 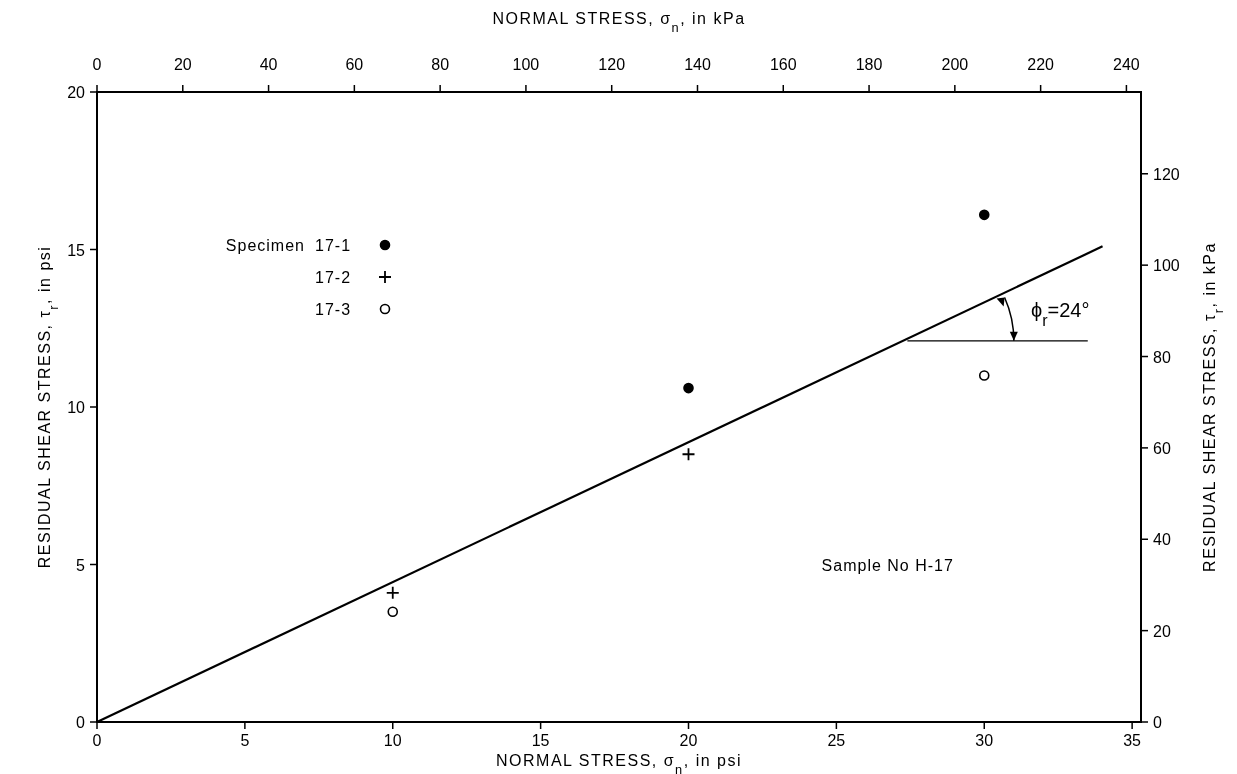 What do you see at coordinates (97, 64) in the screenshot?
I see `x2-tick-label: 0` at bounding box center [97, 64].